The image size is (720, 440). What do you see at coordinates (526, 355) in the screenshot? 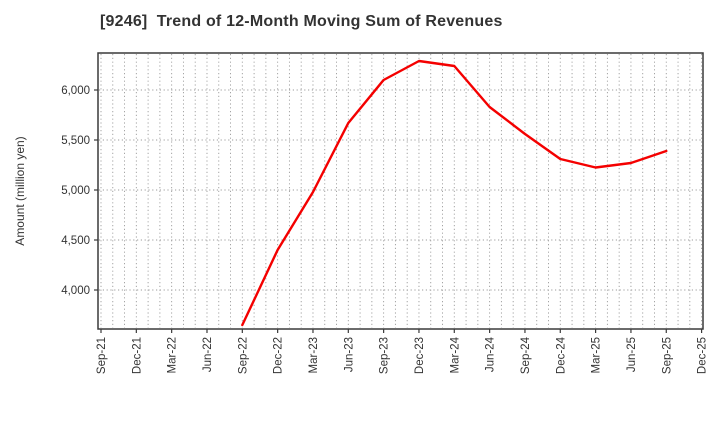
I see `x-tick-label: Sep-24` at bounding box center [526, 355].